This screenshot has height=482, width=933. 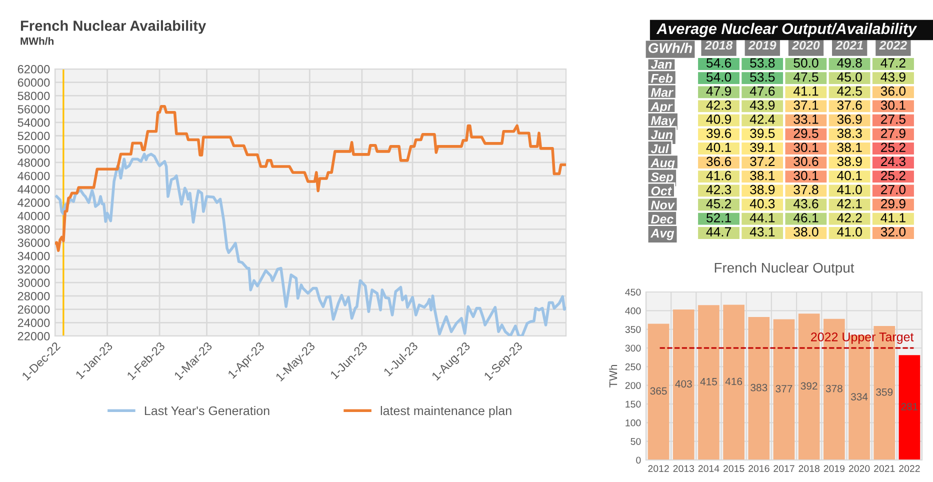 What do you see at coordinates (849, 133) in the screenshot?
I see `data-label: 38.3` at bounding box center [849, 133].